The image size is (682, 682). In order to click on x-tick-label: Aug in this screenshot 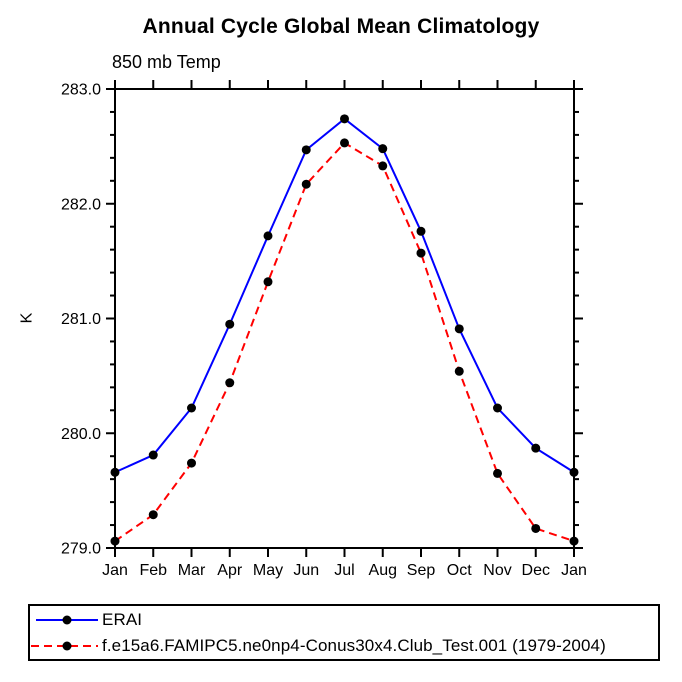, I will do `click(383, 570)`.